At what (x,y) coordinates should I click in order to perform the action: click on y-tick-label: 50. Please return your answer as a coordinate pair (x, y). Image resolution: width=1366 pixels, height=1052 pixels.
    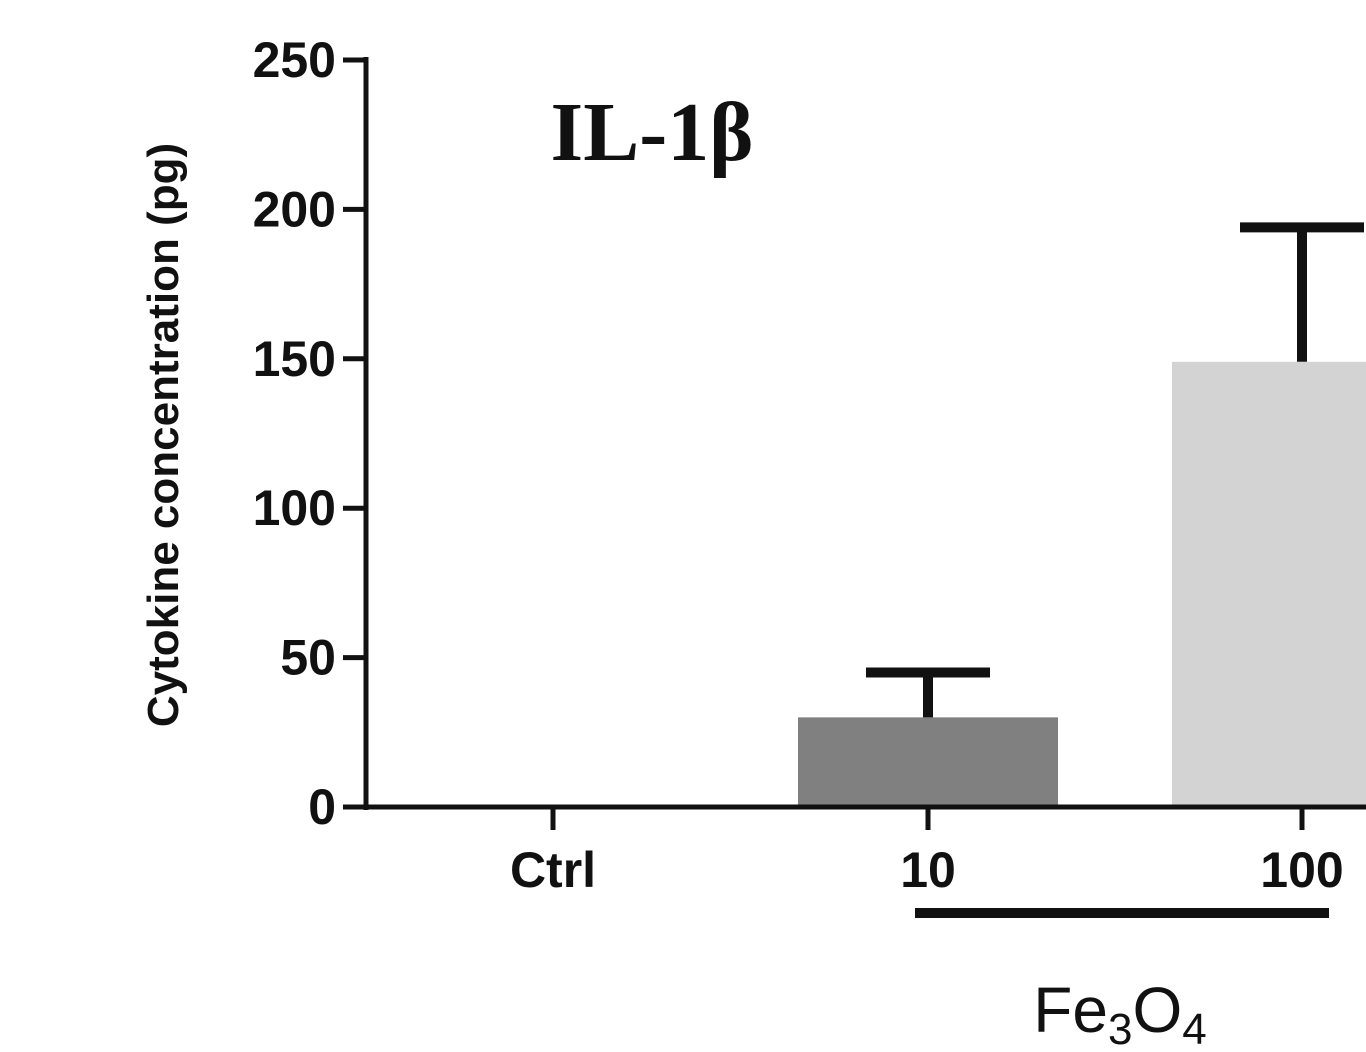
    Looking at the image, I should click on (308, 658).